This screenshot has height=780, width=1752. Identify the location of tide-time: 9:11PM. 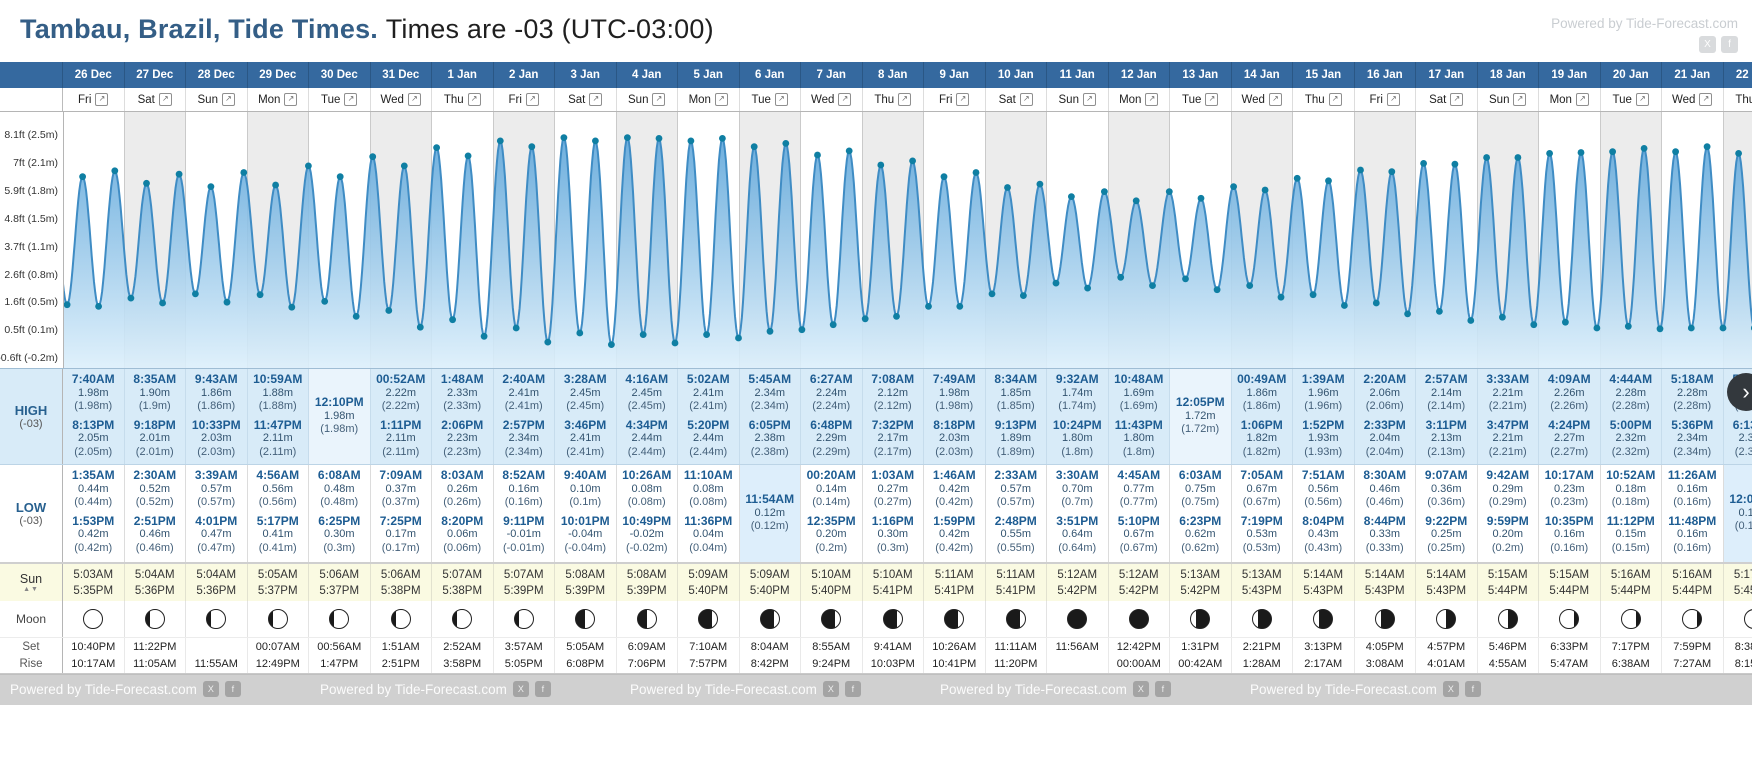
(524, 520).